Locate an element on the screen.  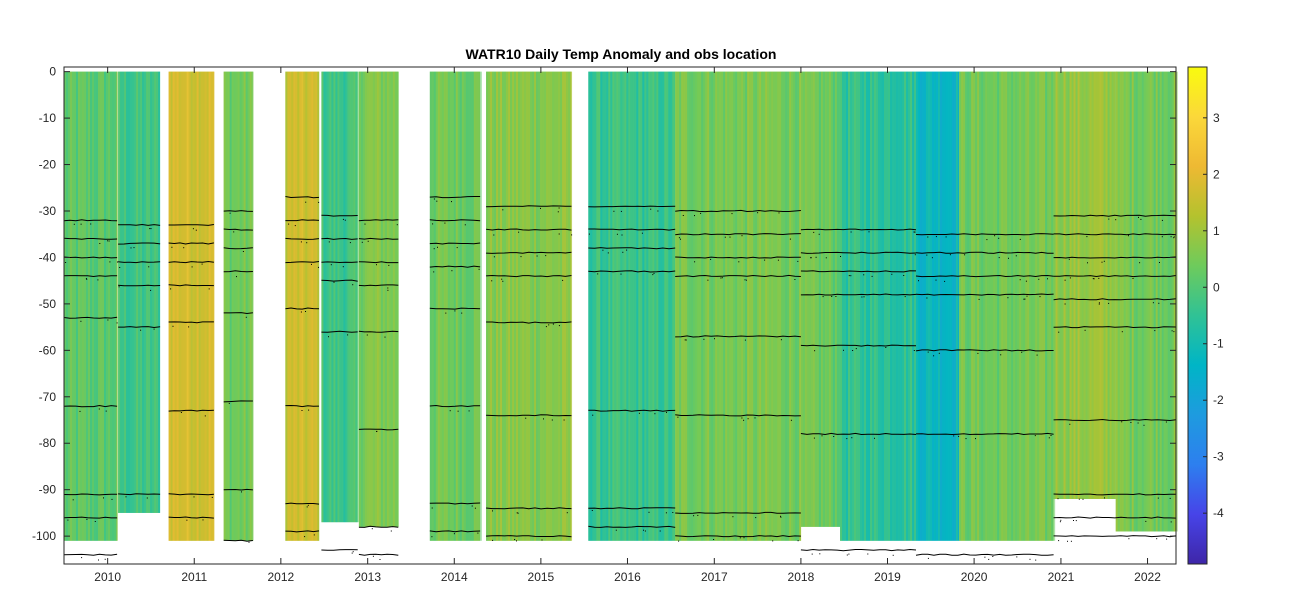
x-tick-label: 2013 is located at coordinates (367, 577).